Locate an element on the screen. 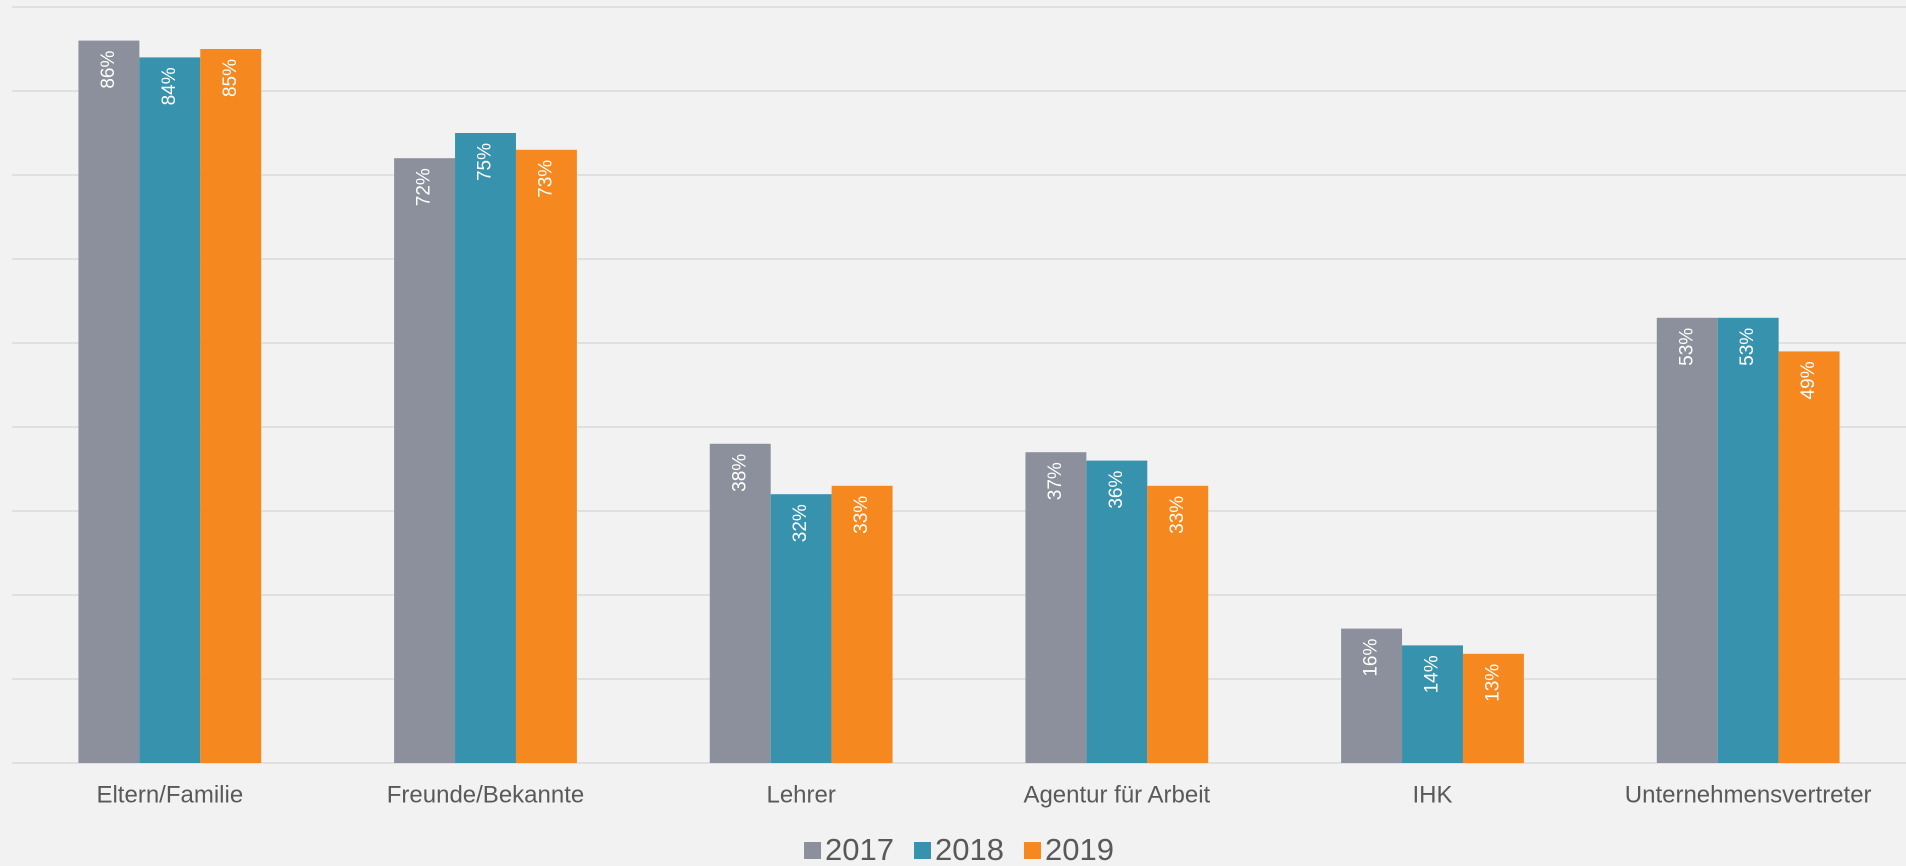  data-label: 73% is located at coordinates (545, 179).